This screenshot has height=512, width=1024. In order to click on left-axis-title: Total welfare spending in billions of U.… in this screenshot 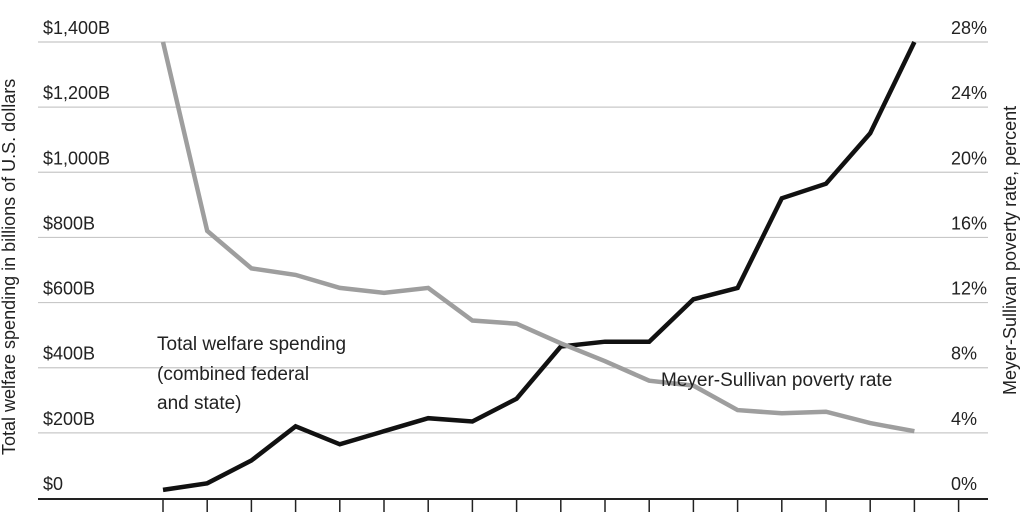, I will do `click(9, 267)`.